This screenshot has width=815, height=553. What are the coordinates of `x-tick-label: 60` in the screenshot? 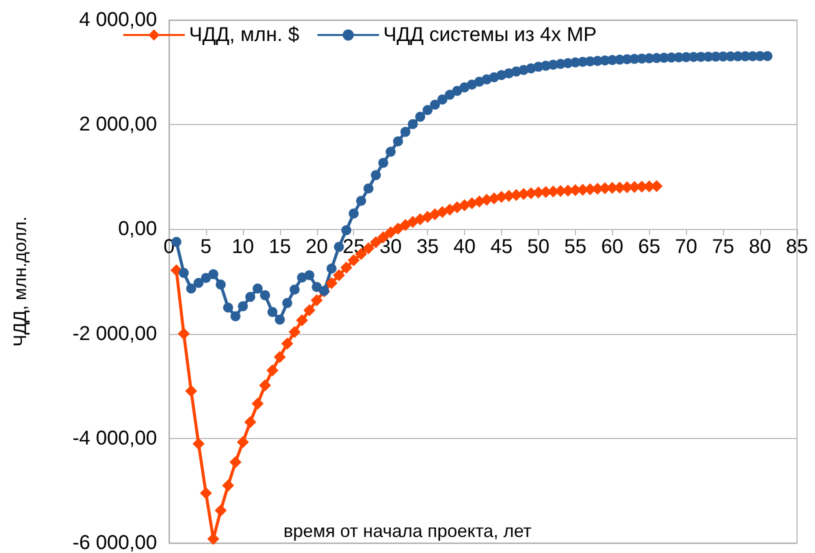 It's located at (612, 247).